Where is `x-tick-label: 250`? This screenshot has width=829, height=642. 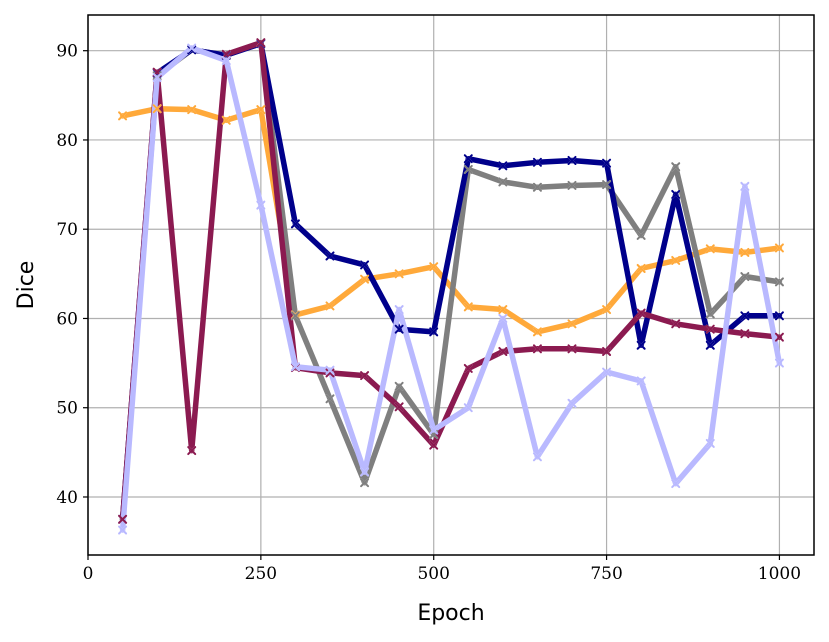 x-tick-label: 250 is located at coordinates (261, 574).